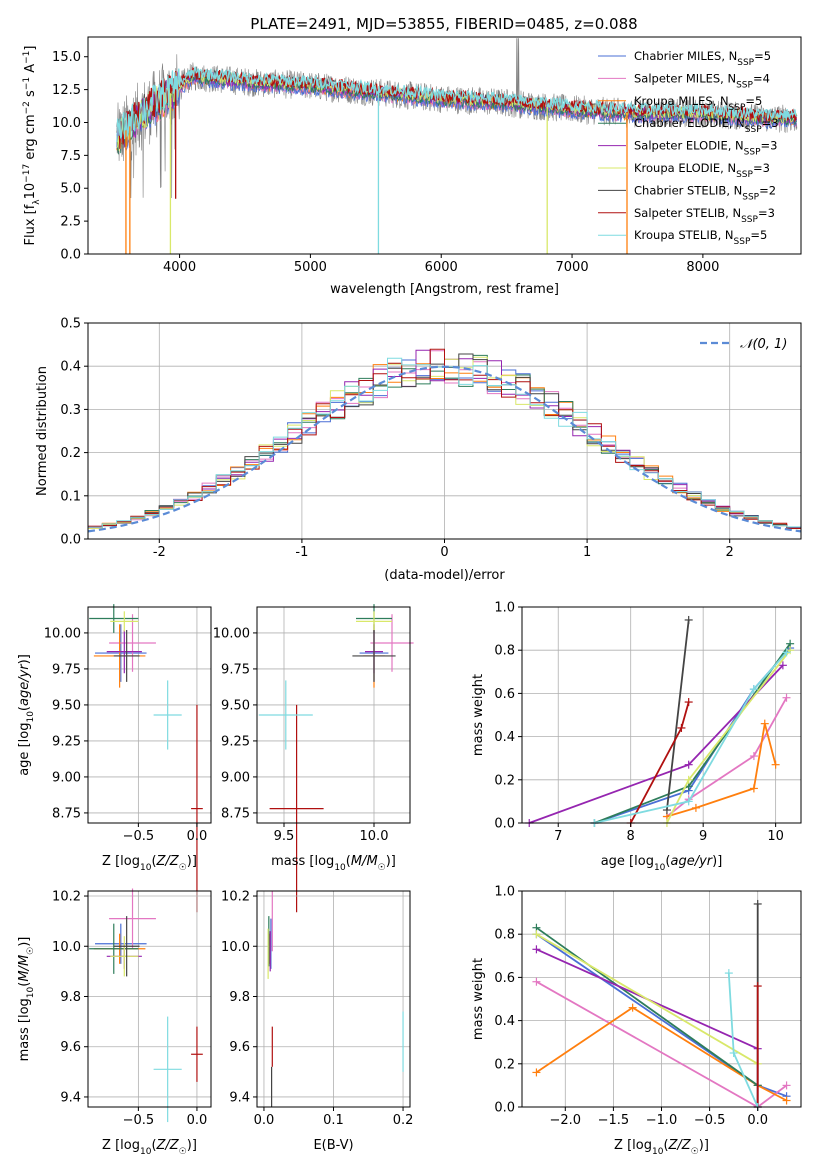 The height and width of the screenshot is (1170, 819). I want to click on x-tick-label: -2, so click(159, 552).